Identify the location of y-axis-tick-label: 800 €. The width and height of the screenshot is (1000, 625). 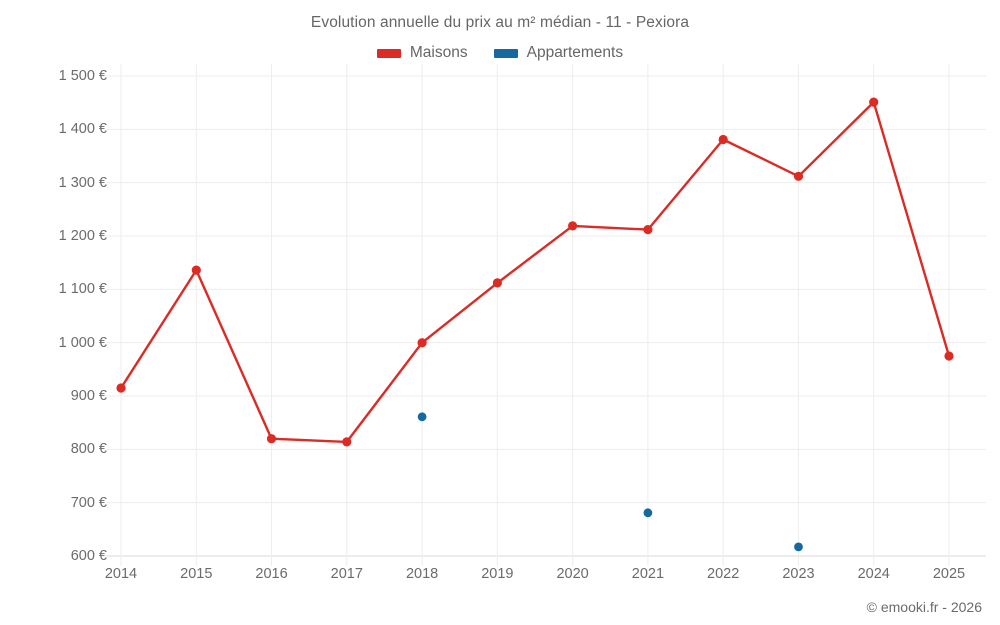
(88, 449).